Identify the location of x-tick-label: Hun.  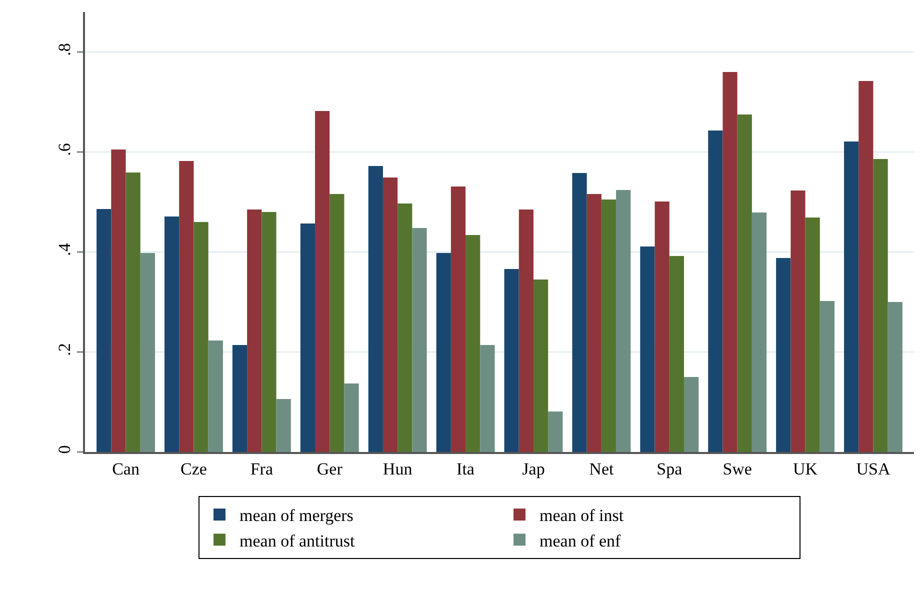
(397, 468).